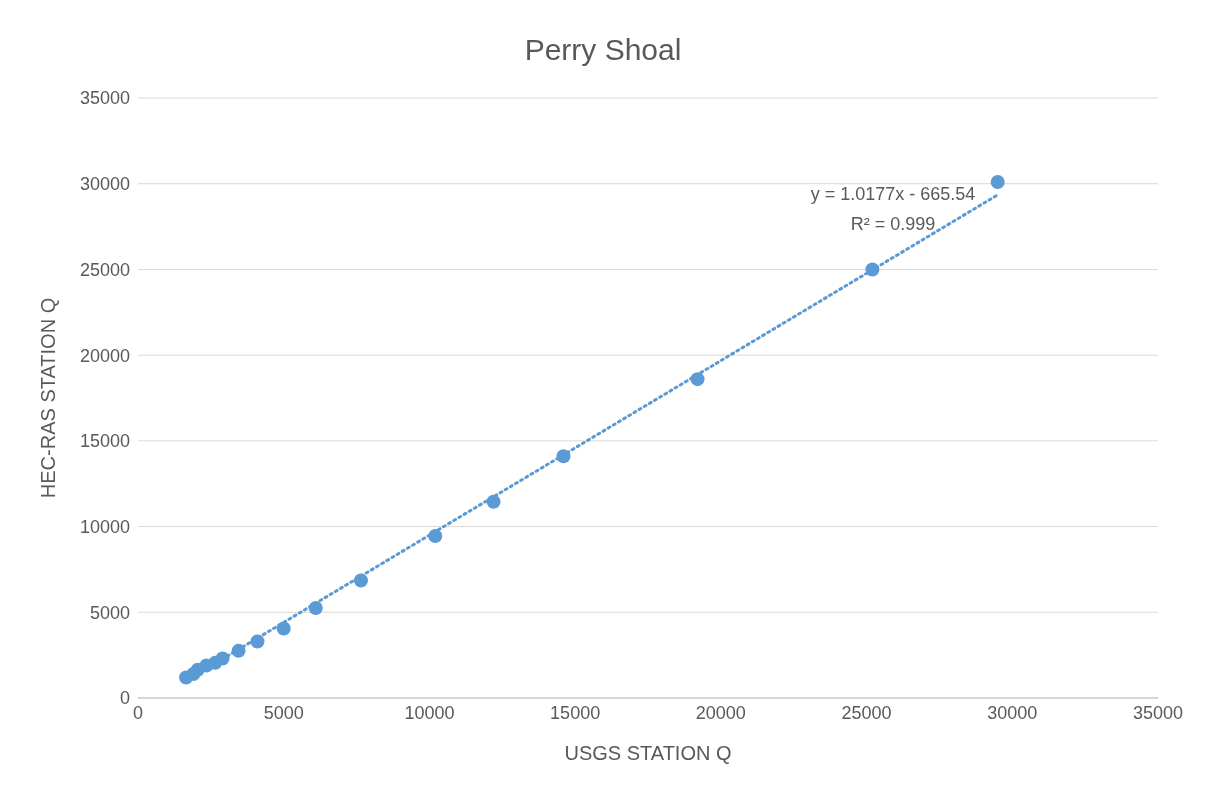  What do you see at coordinates (893, 194) in the screenshot?
I see `annotation: y = 1.0177x - 665.54` at bounding box center [893, 194].